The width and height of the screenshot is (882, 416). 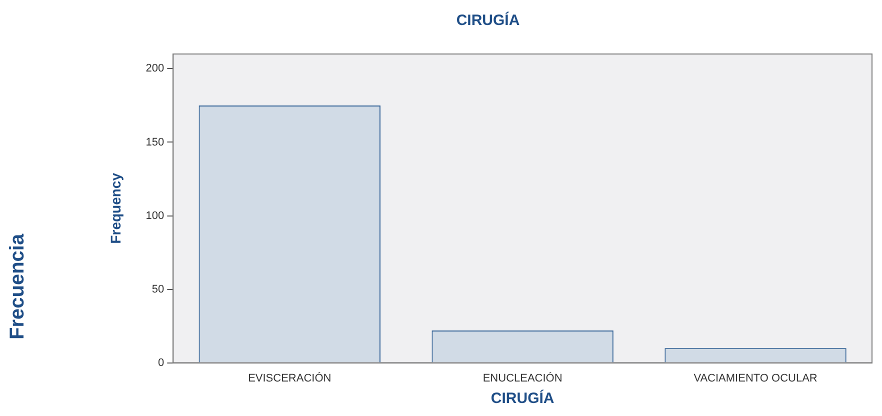 I want to click on x-tick-label: EVISCERACIÓN, so click(x=290, y=377).